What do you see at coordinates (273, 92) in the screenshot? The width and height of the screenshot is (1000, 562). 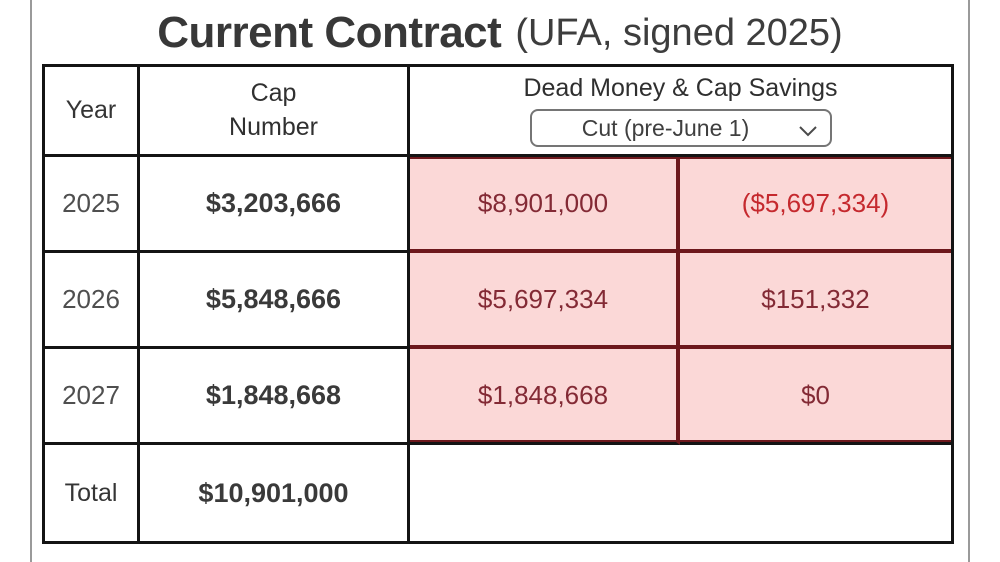 I see `cap-header-line1: Cap` at bounding box center [273, 92].